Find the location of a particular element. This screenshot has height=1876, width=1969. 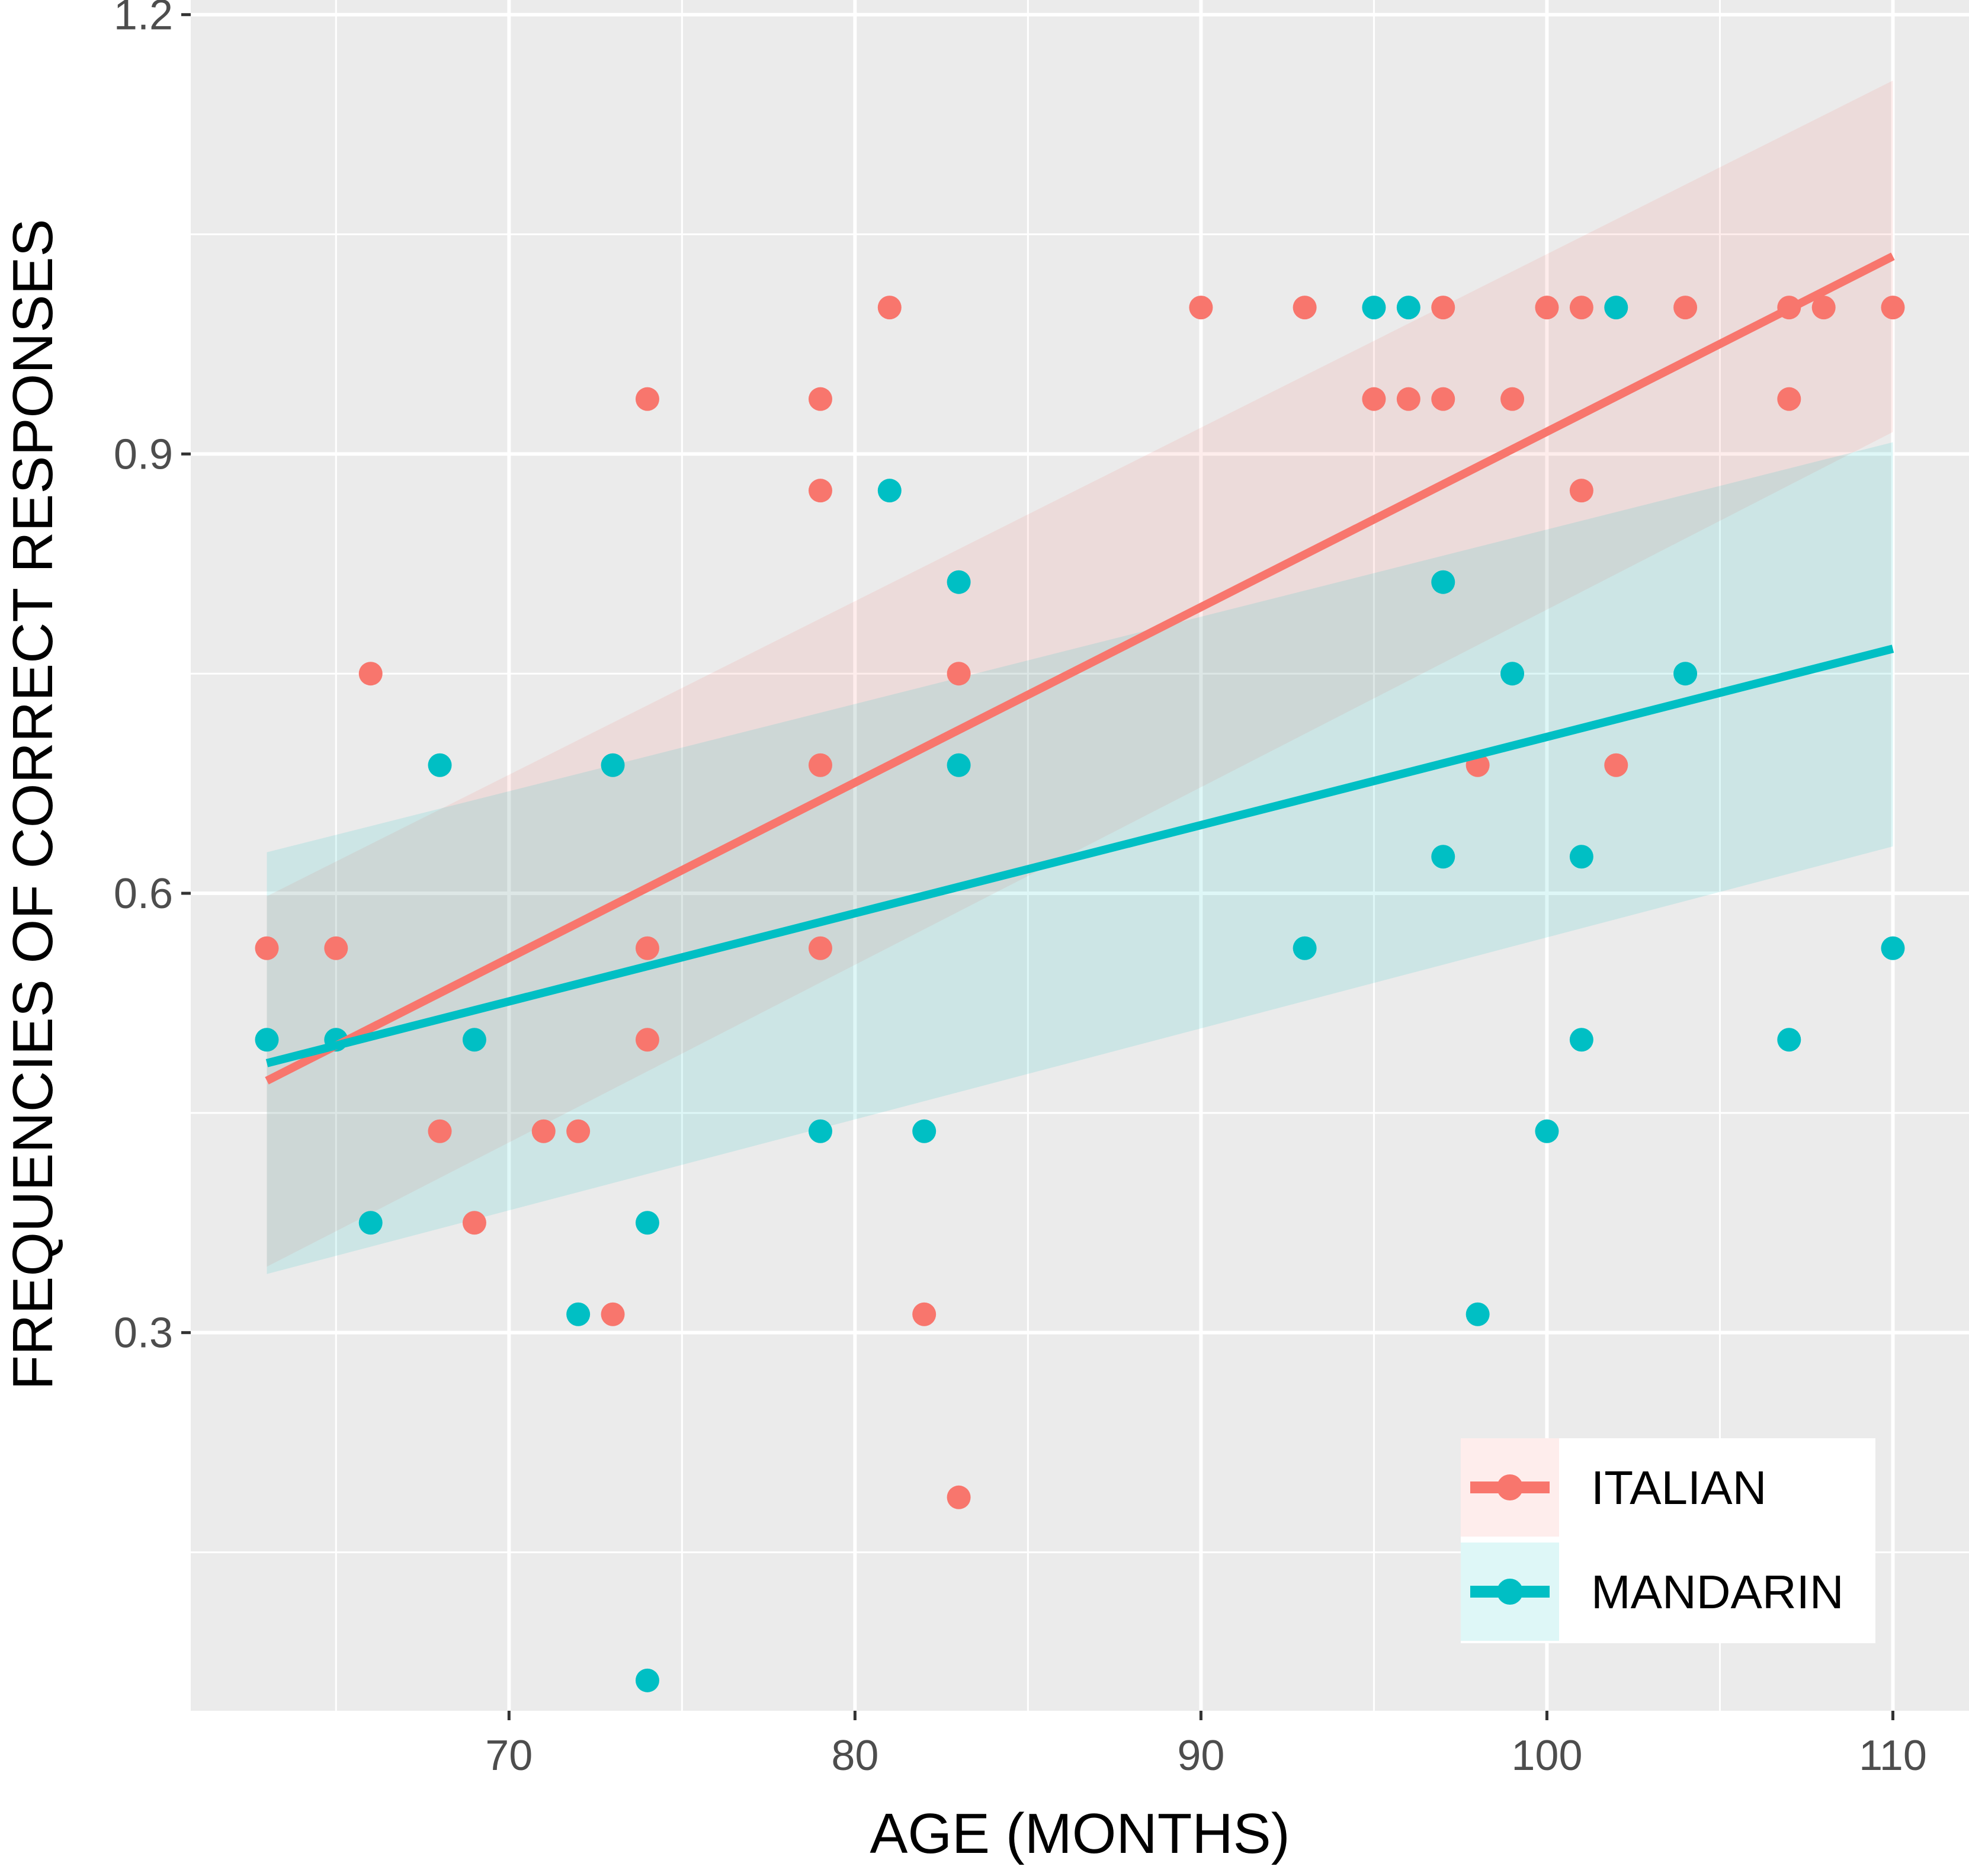

y-tick-label: 1.2 is located at coordinates (143, 20).